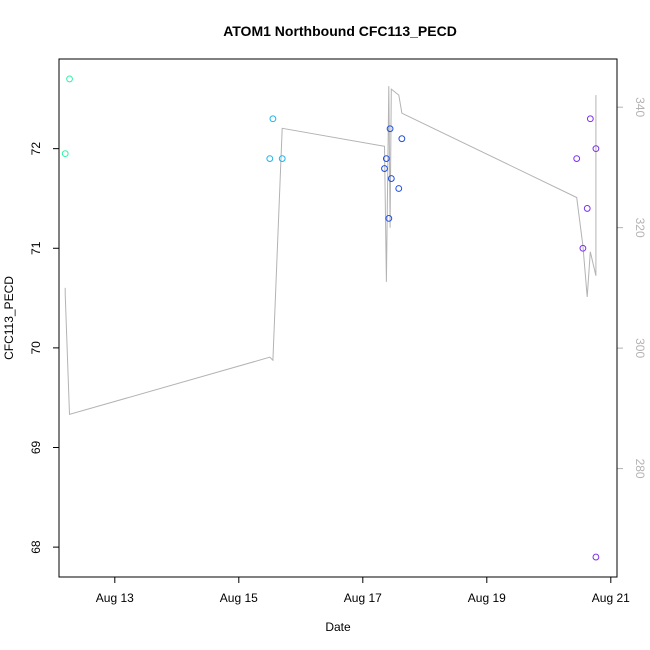  What do you see at coordinates (36, 348) in the screenshot?
I see `y-tick-label: 70` at bounding box center [36, 348].